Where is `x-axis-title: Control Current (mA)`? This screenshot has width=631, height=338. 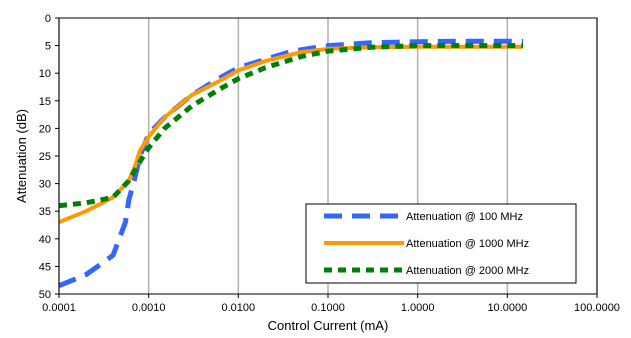
x-axis-title: Control Current (mA) is located at coordinates (328, 325).